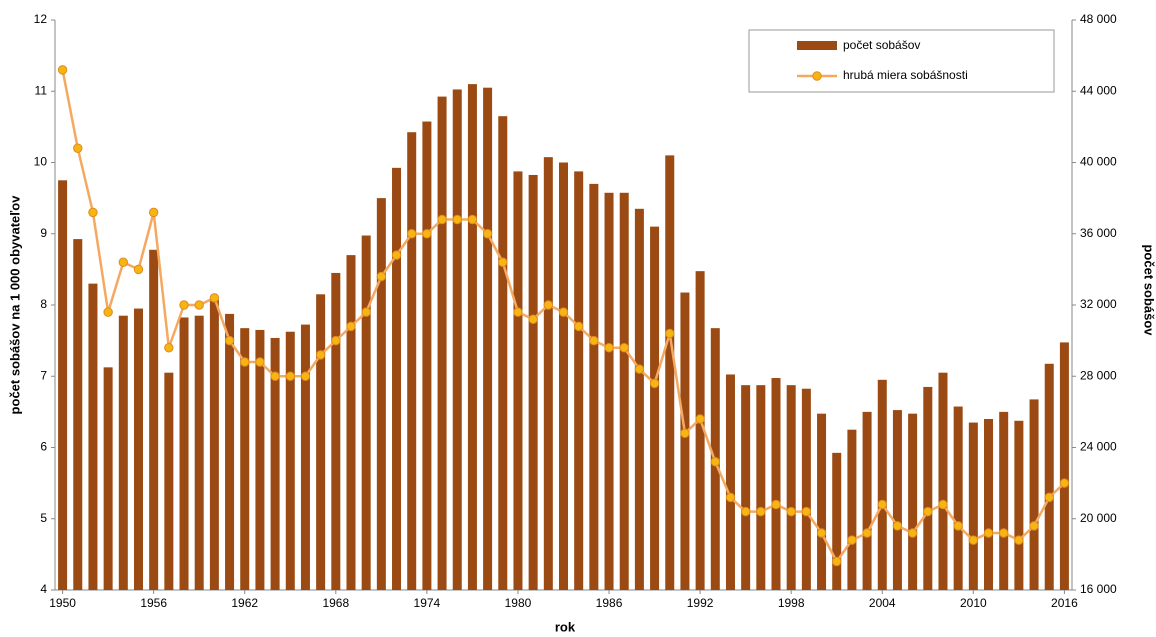 Image resolution: width=1156 pixels, height=637 pixels. What do you see at coordinates (41, 162) in the screenshot?
I see `y-tick-label: 10` at bounding box center [41, 162].